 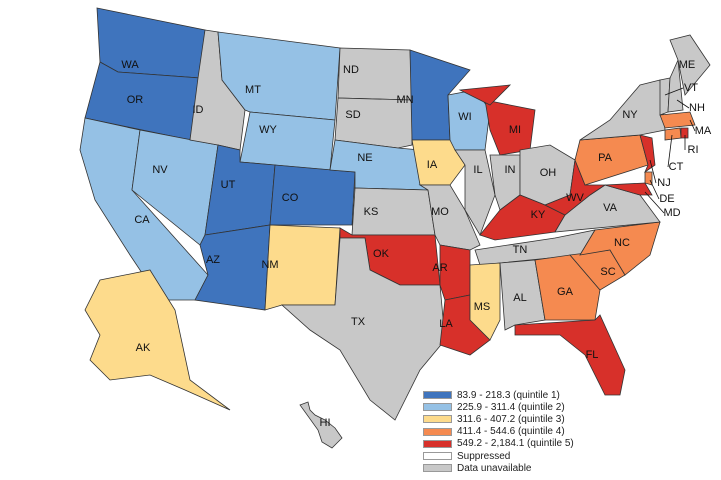 I want to click on state-ri, so click(x=684, y=133).